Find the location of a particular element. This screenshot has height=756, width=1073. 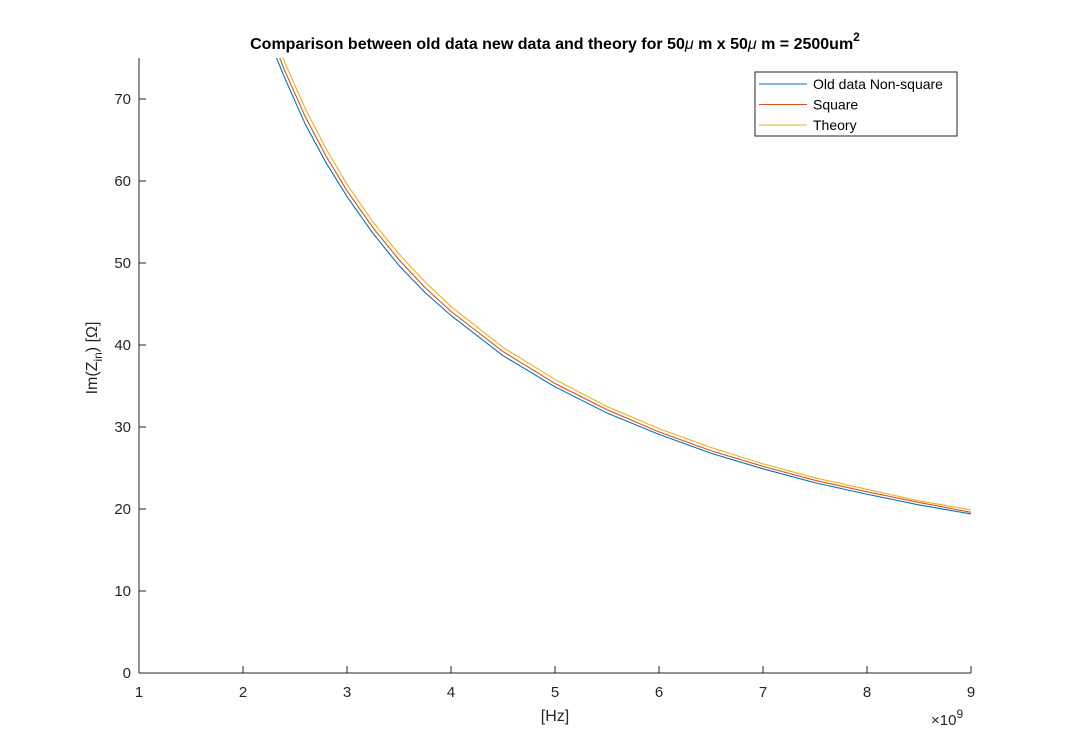

legend-entries: Old data Non-square Square Theory is located at coordinates (851, 104).